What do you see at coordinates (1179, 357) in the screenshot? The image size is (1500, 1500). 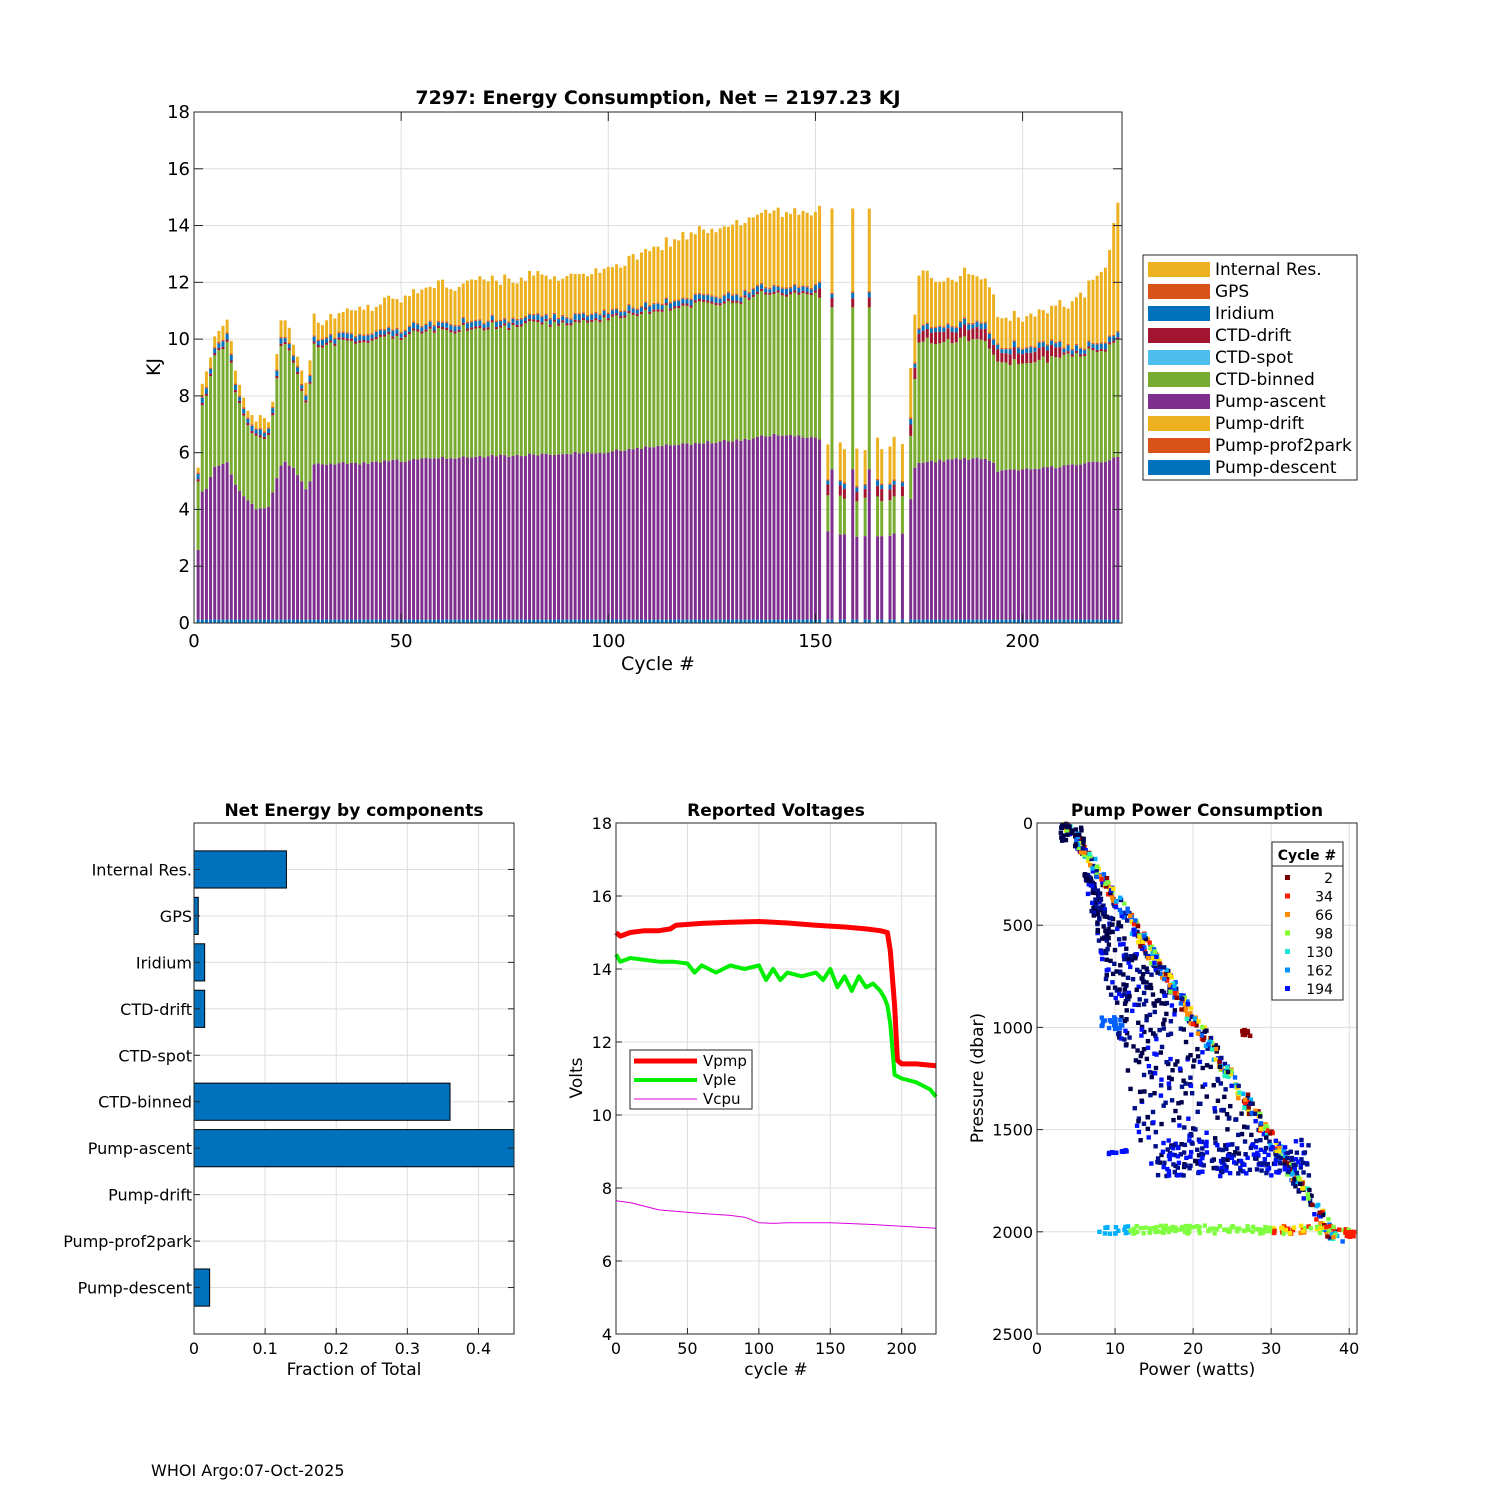 I see `energy-legend-swatch` at bounding box center [1179, 357].